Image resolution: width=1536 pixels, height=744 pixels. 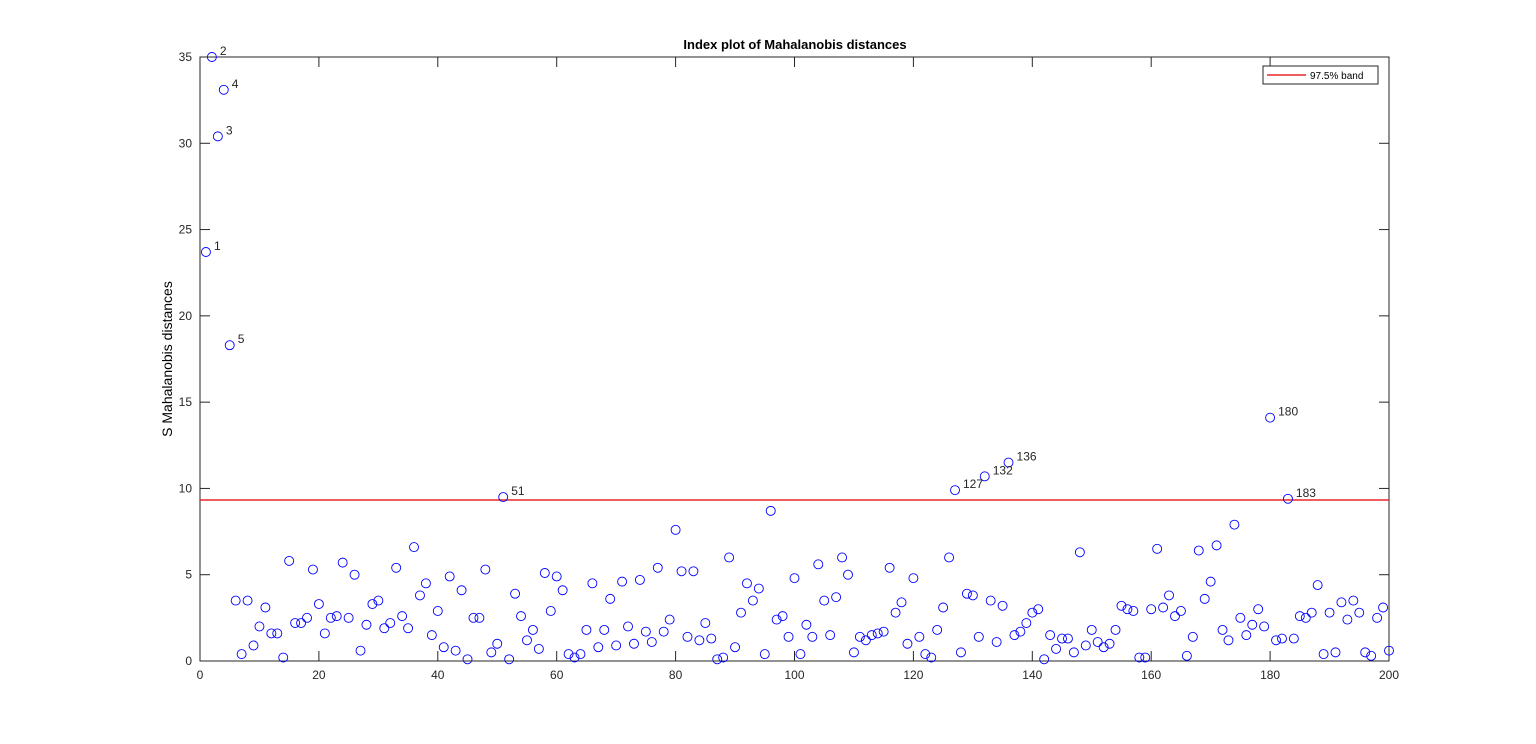 What do you see at coordinates (188, 575) in the screenshot?
I see `y-tick-label: 5` at bounding box center [188, 575].